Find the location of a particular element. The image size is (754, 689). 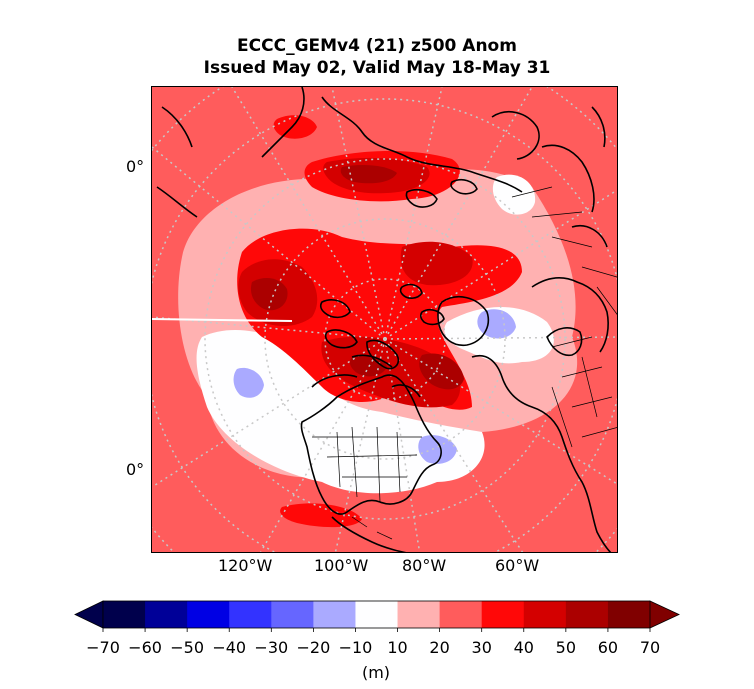

colorbar-tick-label: −70 is located at coordinates (103, 647).